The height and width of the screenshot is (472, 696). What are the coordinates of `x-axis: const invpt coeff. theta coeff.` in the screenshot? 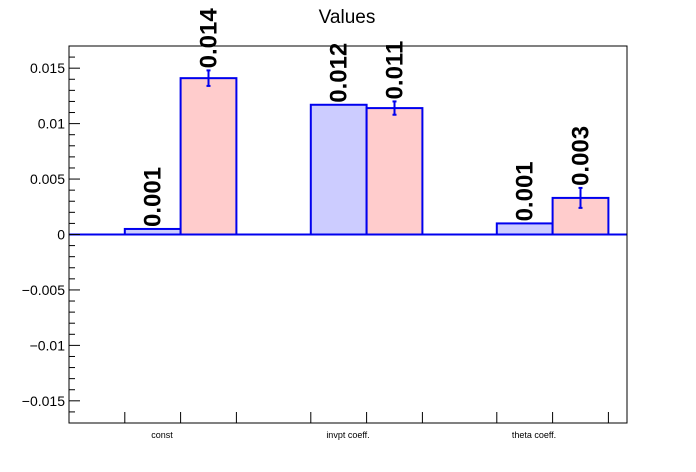 It's located at (366, 426).